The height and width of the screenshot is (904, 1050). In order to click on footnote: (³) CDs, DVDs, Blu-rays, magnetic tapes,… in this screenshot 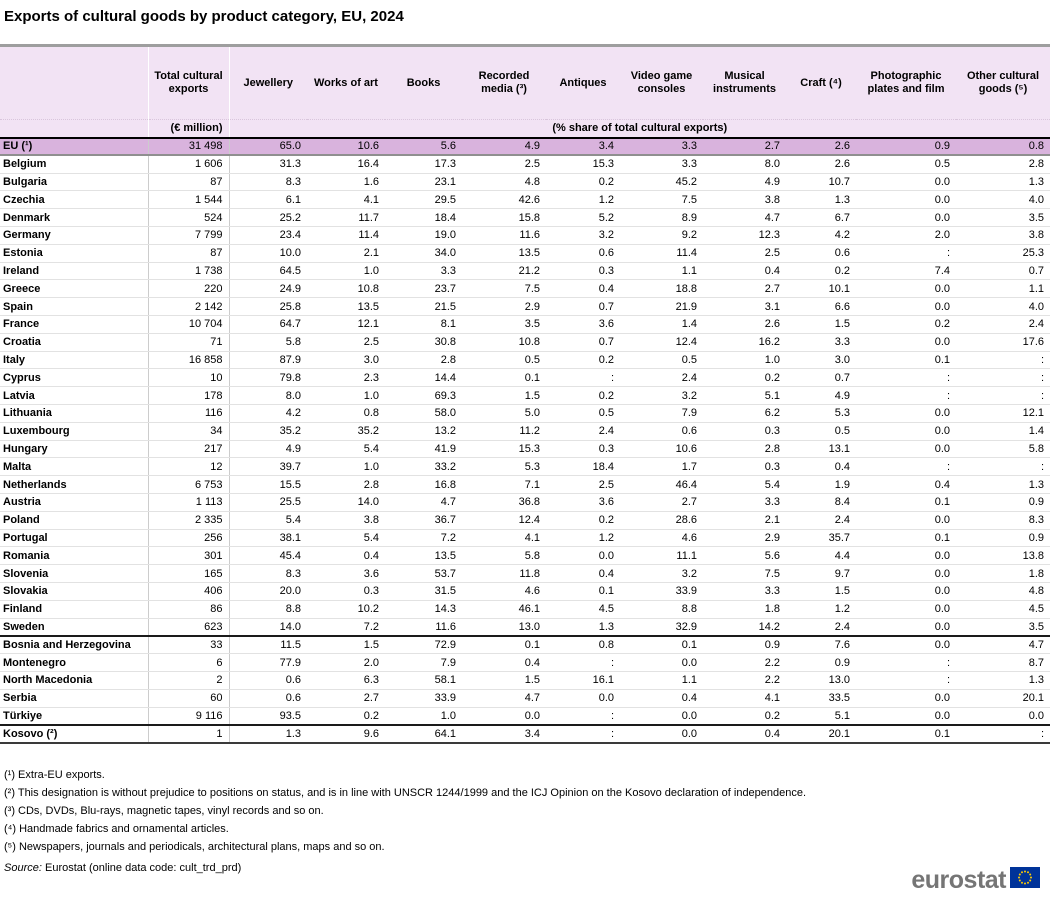, I will do `click(164, 811)`.